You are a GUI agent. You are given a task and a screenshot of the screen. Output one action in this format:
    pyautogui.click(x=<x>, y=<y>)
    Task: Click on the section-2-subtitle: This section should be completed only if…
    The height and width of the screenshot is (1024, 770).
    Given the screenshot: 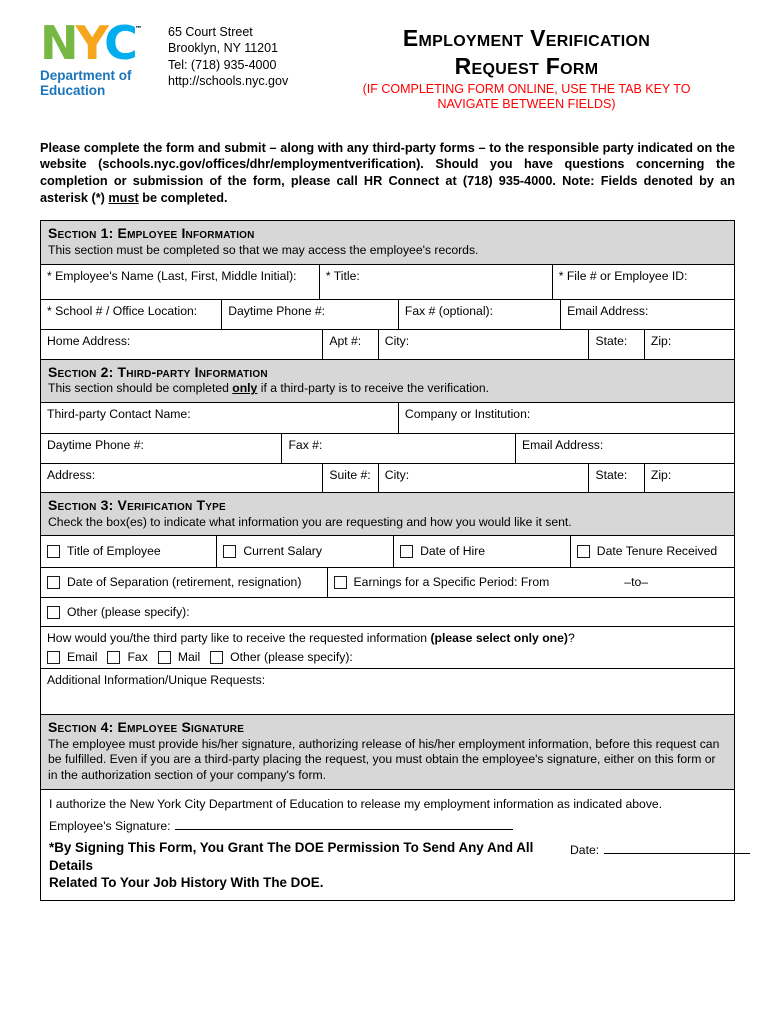 What is the action you would take?
    pyautogui.click(x=269, y=388)
    